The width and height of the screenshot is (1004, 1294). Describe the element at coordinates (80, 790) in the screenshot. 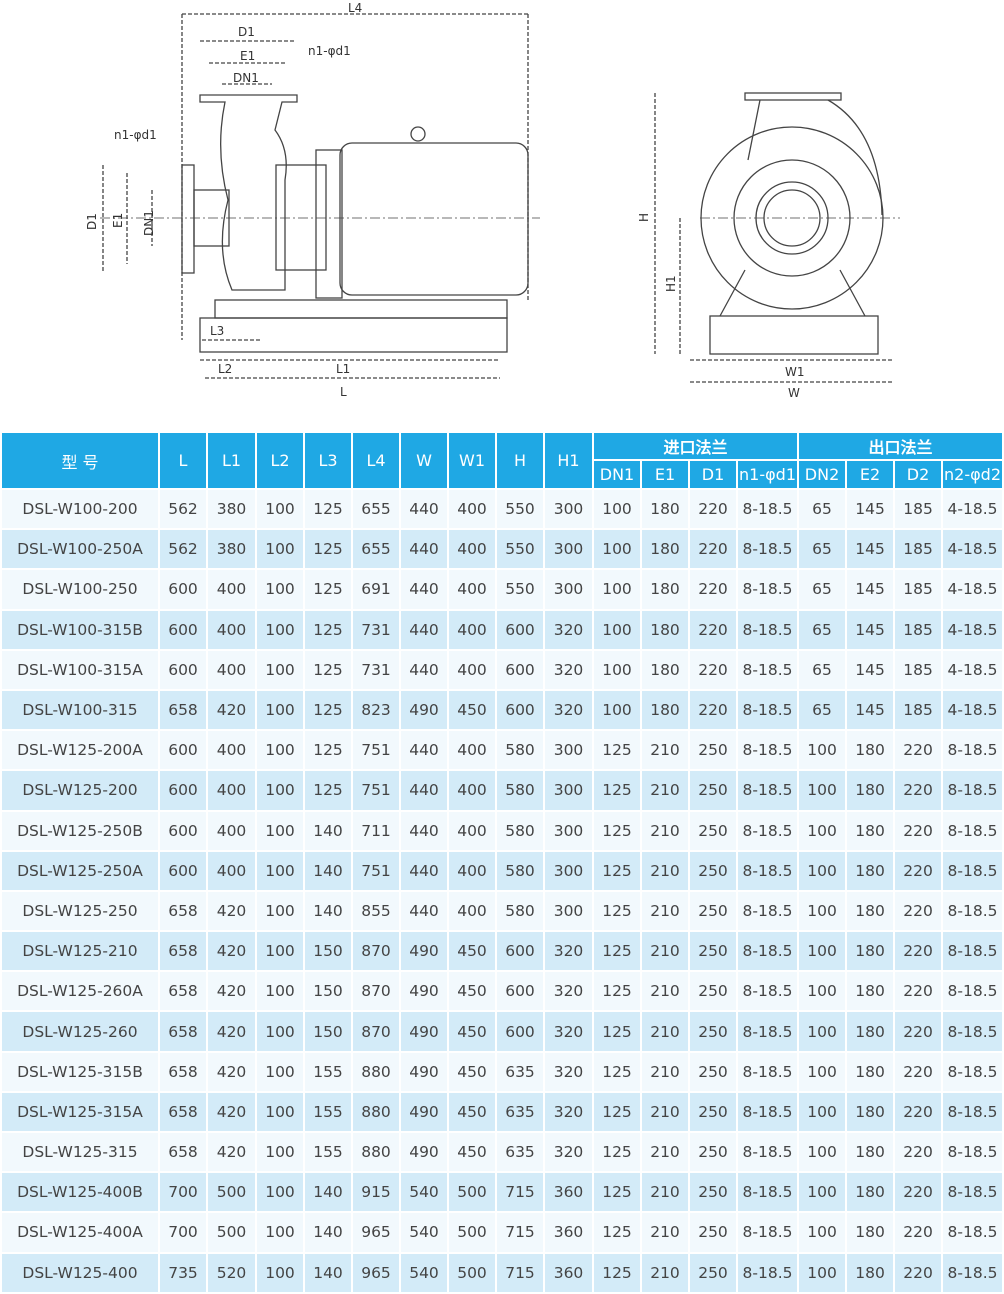

I see `model-cell: DSL-W125-200` at that location.